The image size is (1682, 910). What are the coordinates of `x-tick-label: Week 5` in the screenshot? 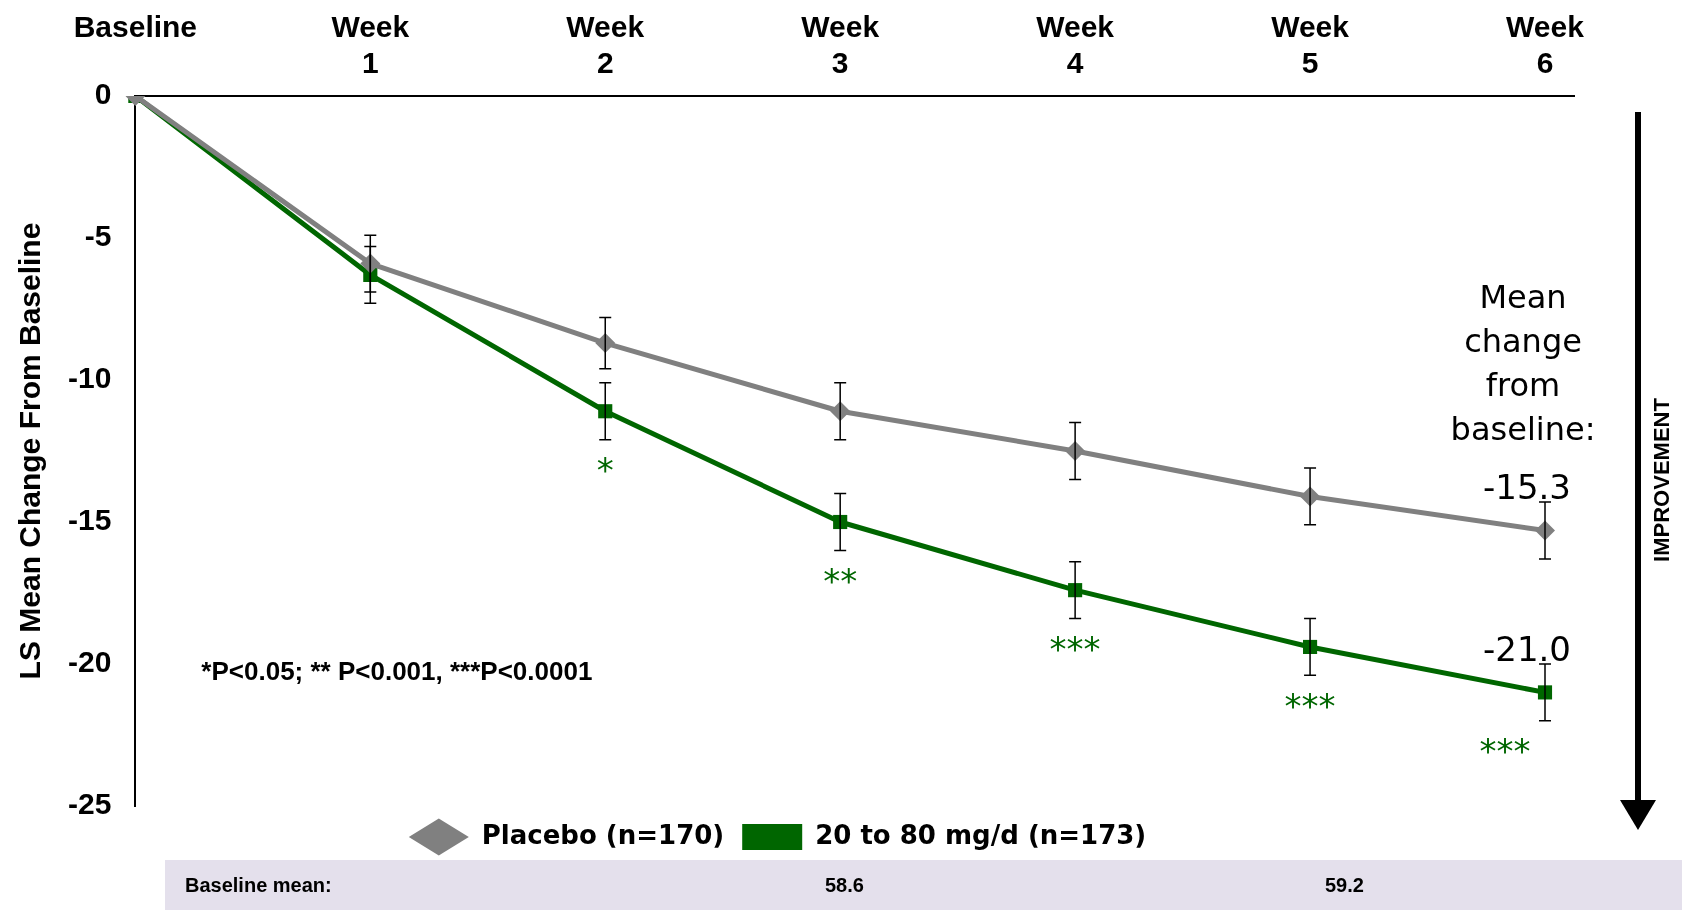 It's located at (1310, 45).